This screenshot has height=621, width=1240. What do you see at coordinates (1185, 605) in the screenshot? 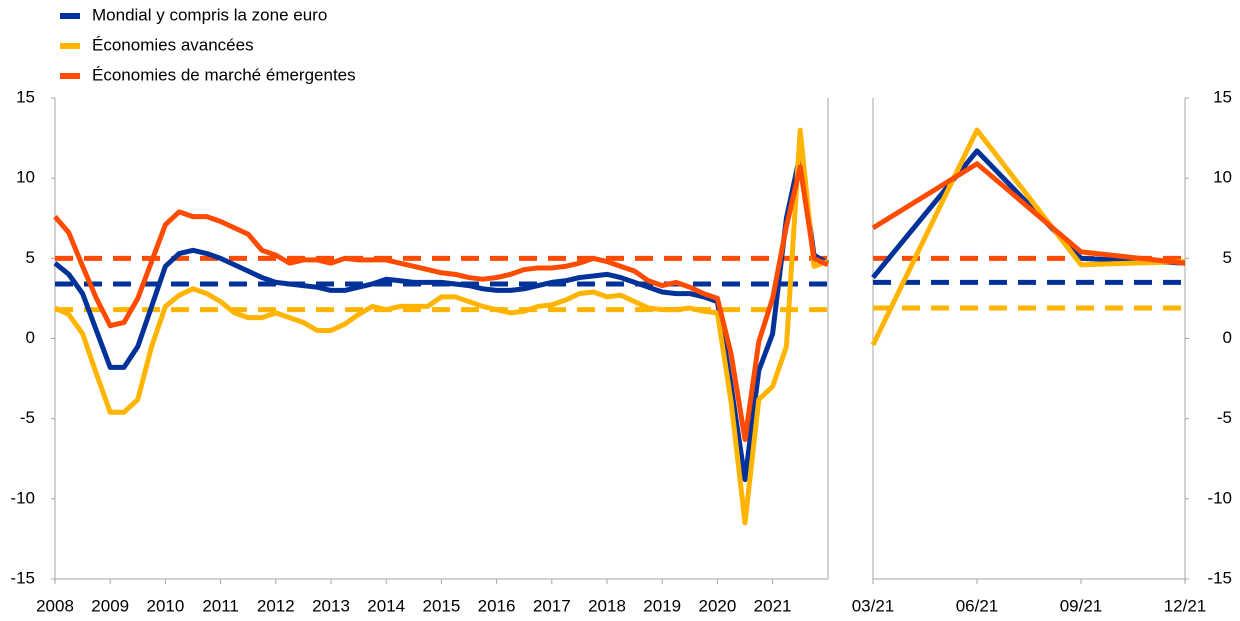
I see `x-tick-label: 12/21` at bounding box center [1185, 605].